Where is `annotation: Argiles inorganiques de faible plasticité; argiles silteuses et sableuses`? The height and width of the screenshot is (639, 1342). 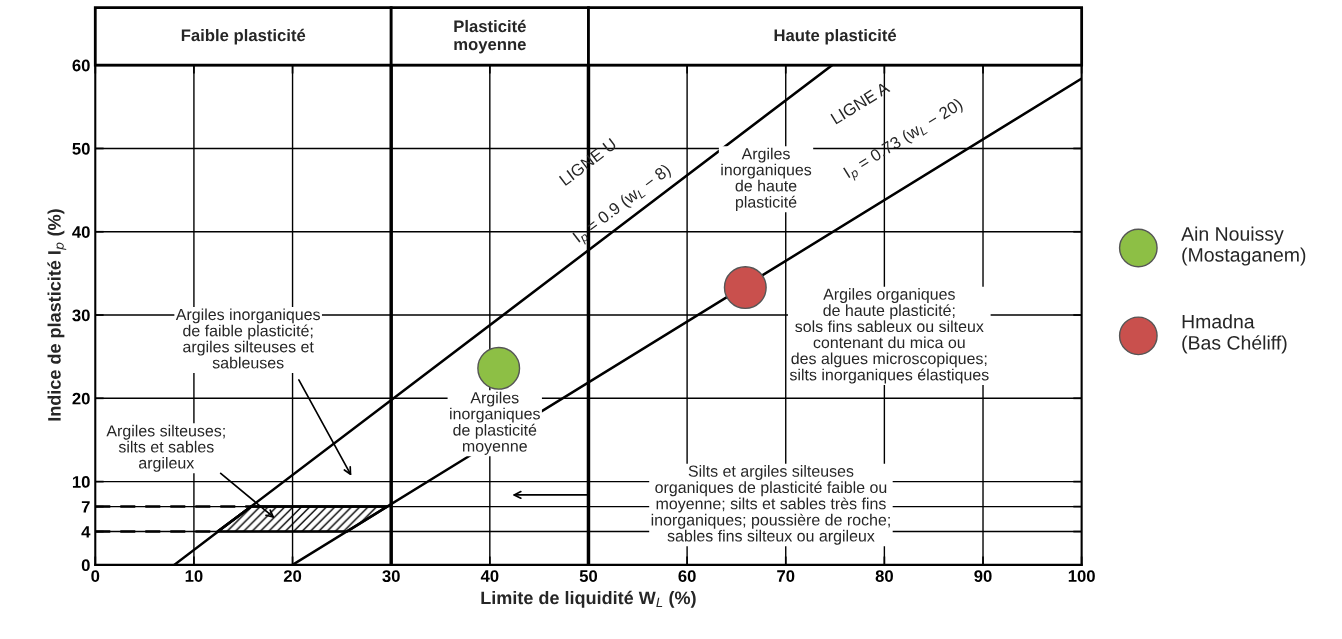 annotation: Argiles inorganiques de faible plasticité; argiles silteuses et sableuses is located at coordinates (247, 338).